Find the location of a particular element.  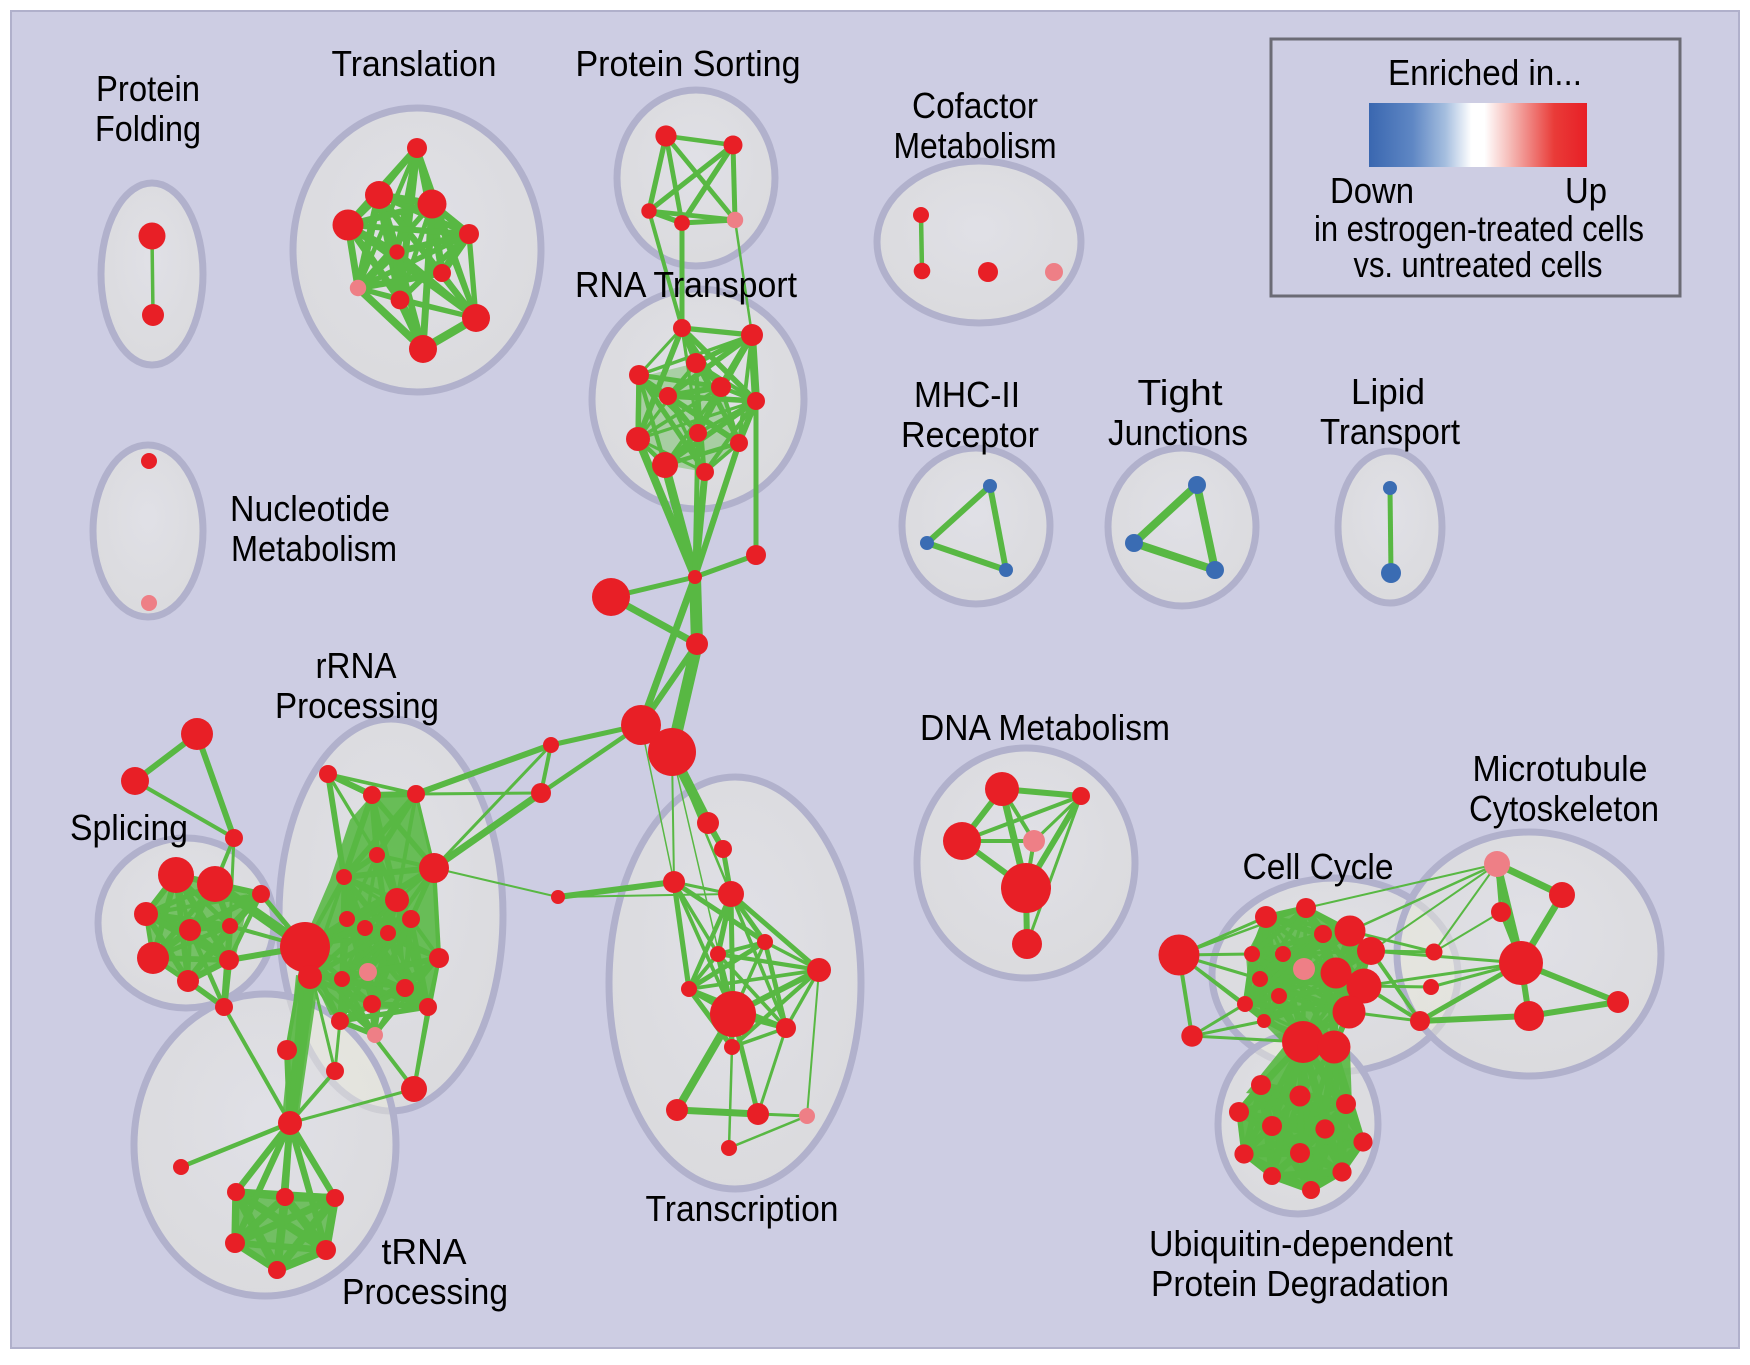

svg-text: Nucleotide is located at coordinates (310, 508).